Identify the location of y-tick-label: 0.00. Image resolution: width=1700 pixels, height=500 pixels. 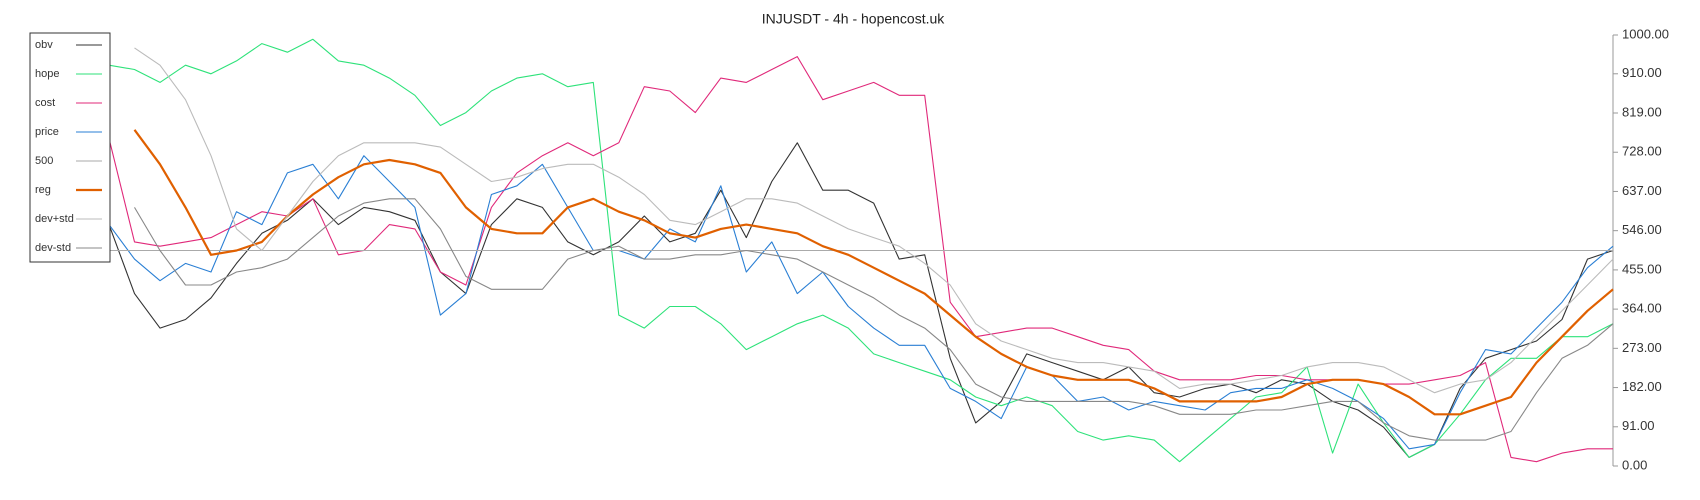
(1634, 464).